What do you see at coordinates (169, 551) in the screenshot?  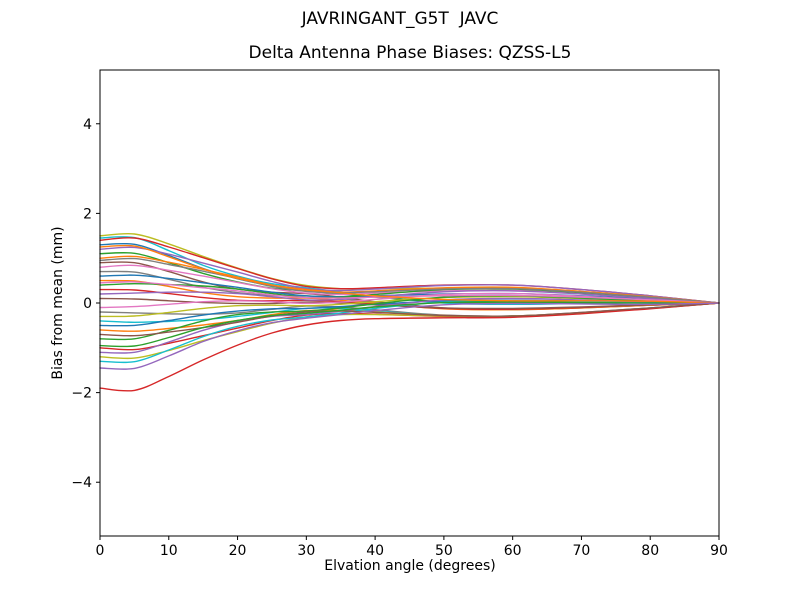 I see `x-tick-label: 10` at bounding box center [169, 551].